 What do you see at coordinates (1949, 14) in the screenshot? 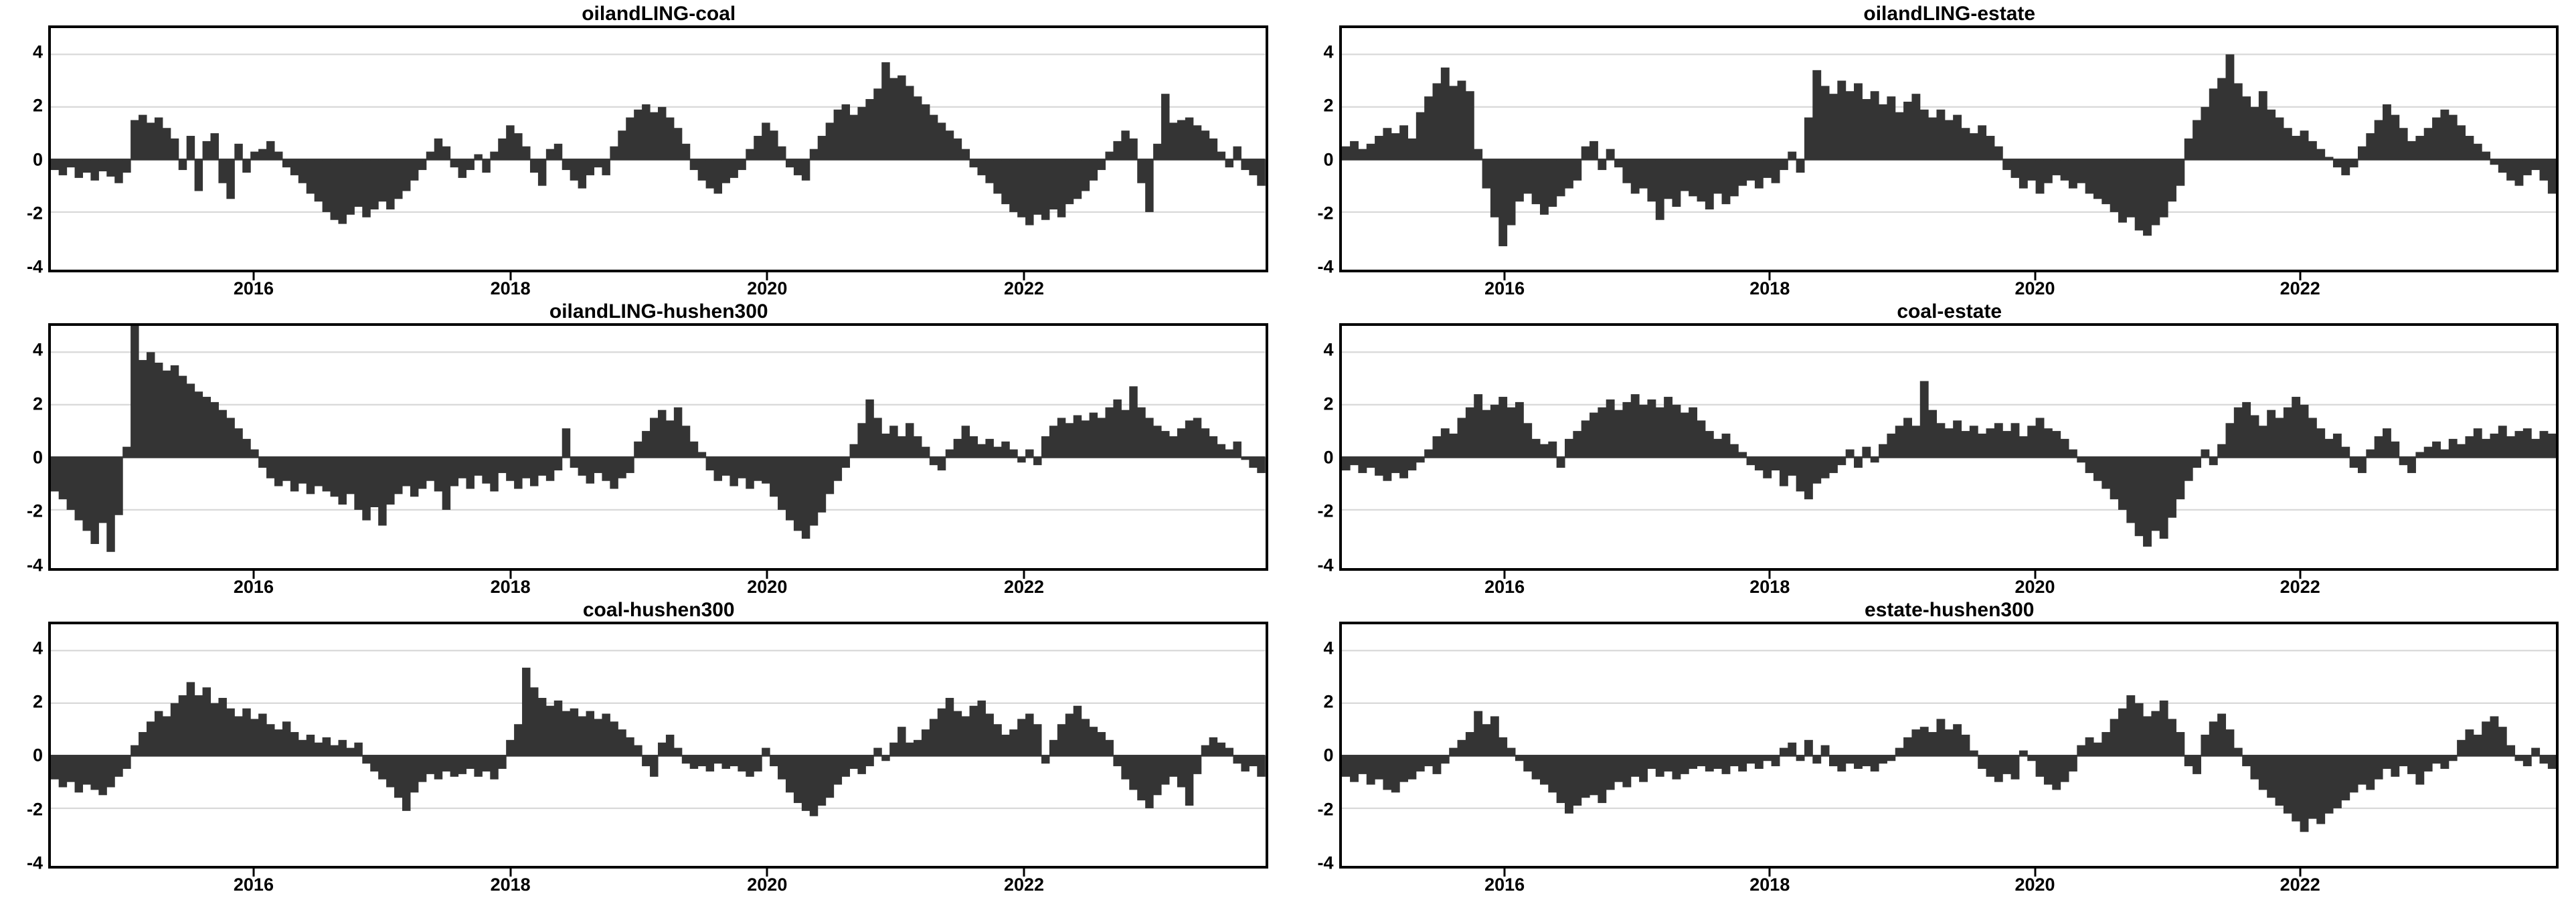
I see `chart-title: oilandLING-estate` at bounding box center [1949, 14].